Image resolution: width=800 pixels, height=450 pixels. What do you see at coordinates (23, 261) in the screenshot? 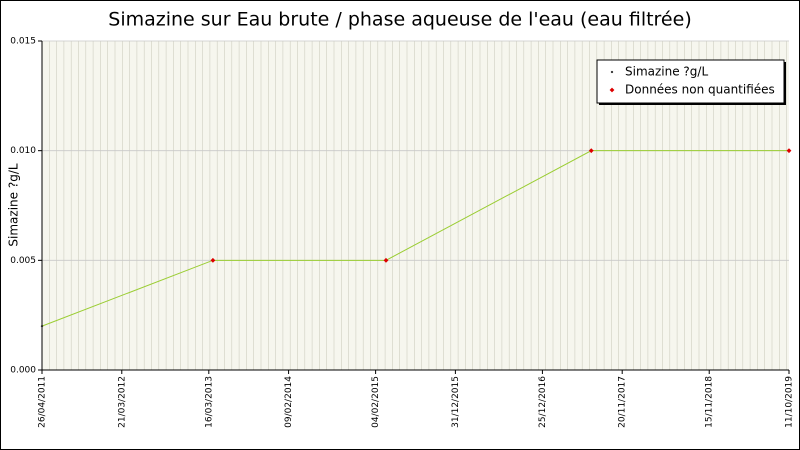
I see `y-tick-label: 0.005` at bounding box center [23, 261].